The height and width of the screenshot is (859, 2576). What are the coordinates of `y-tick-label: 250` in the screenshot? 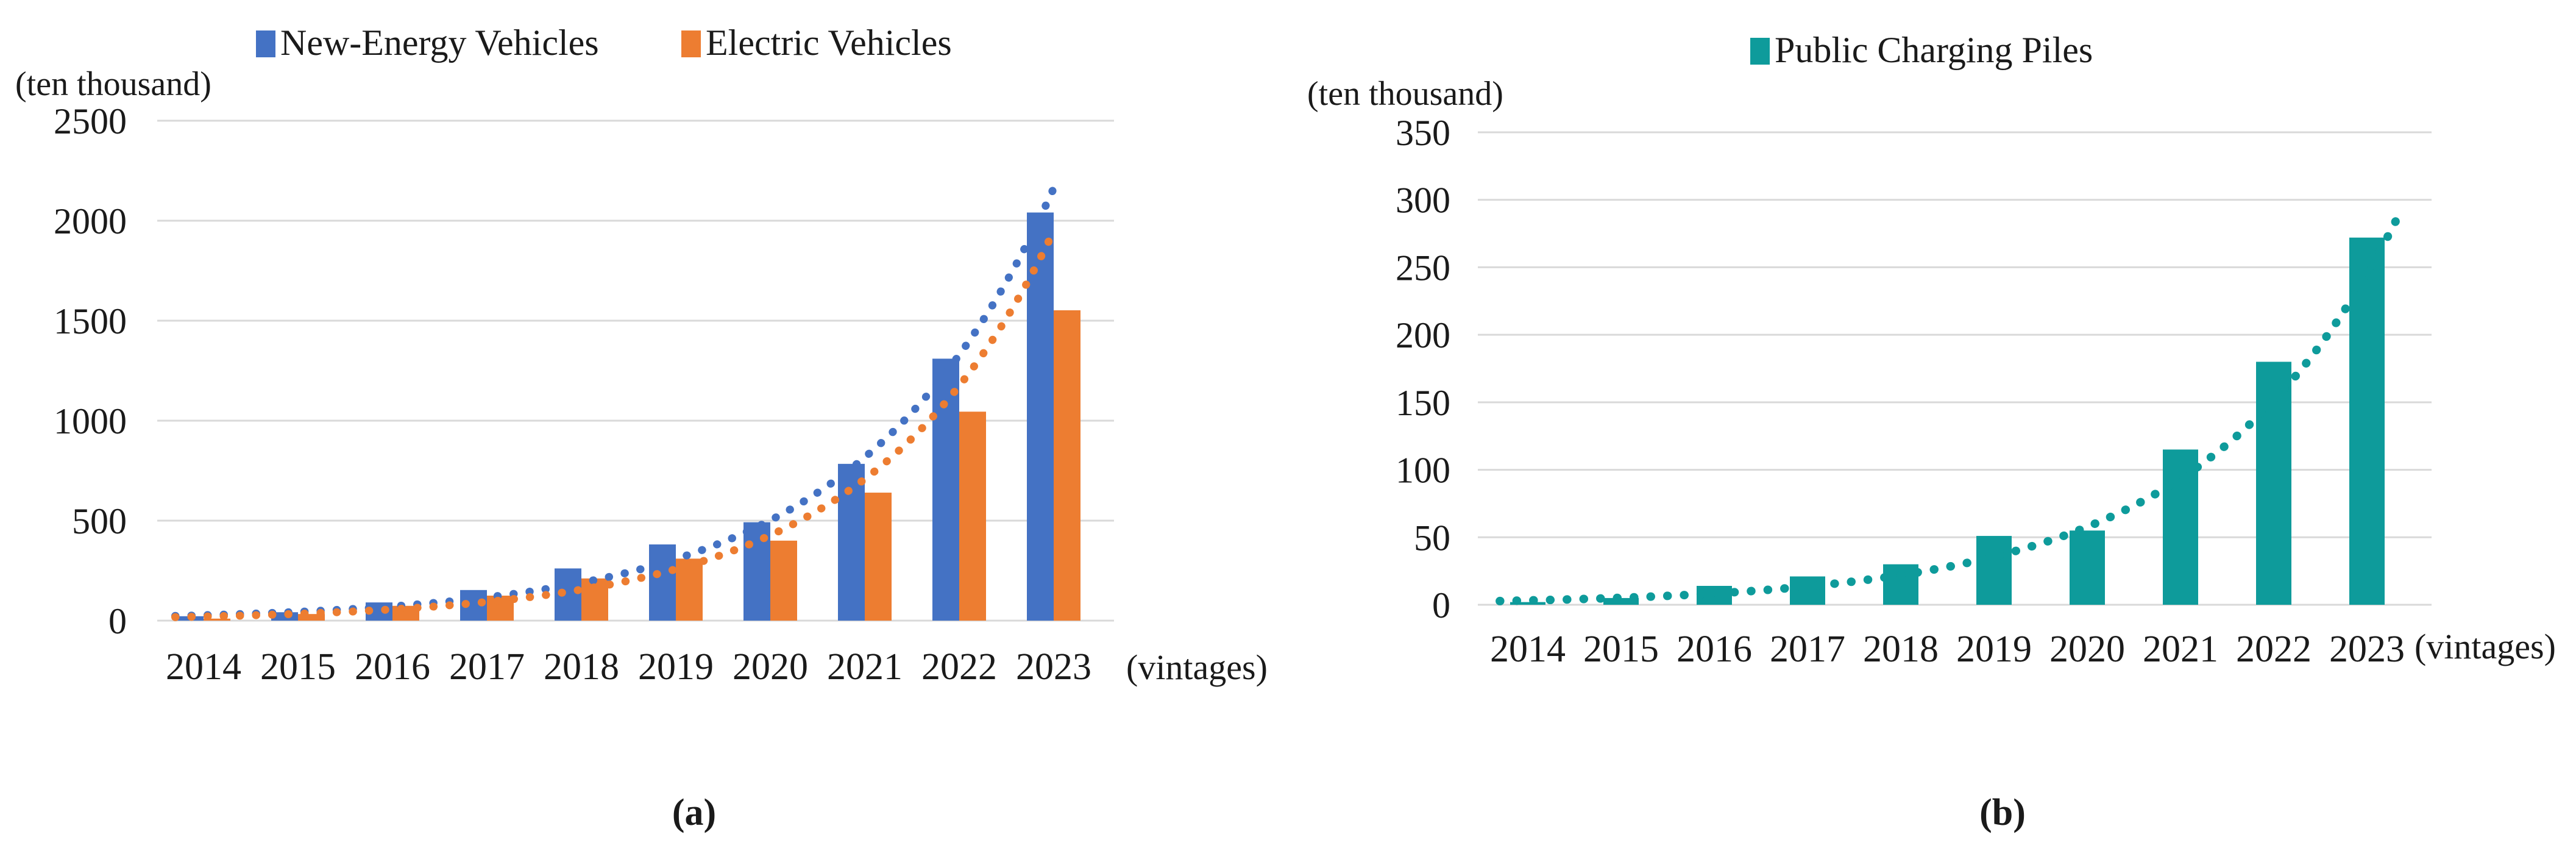 It's located at (1423, 268).